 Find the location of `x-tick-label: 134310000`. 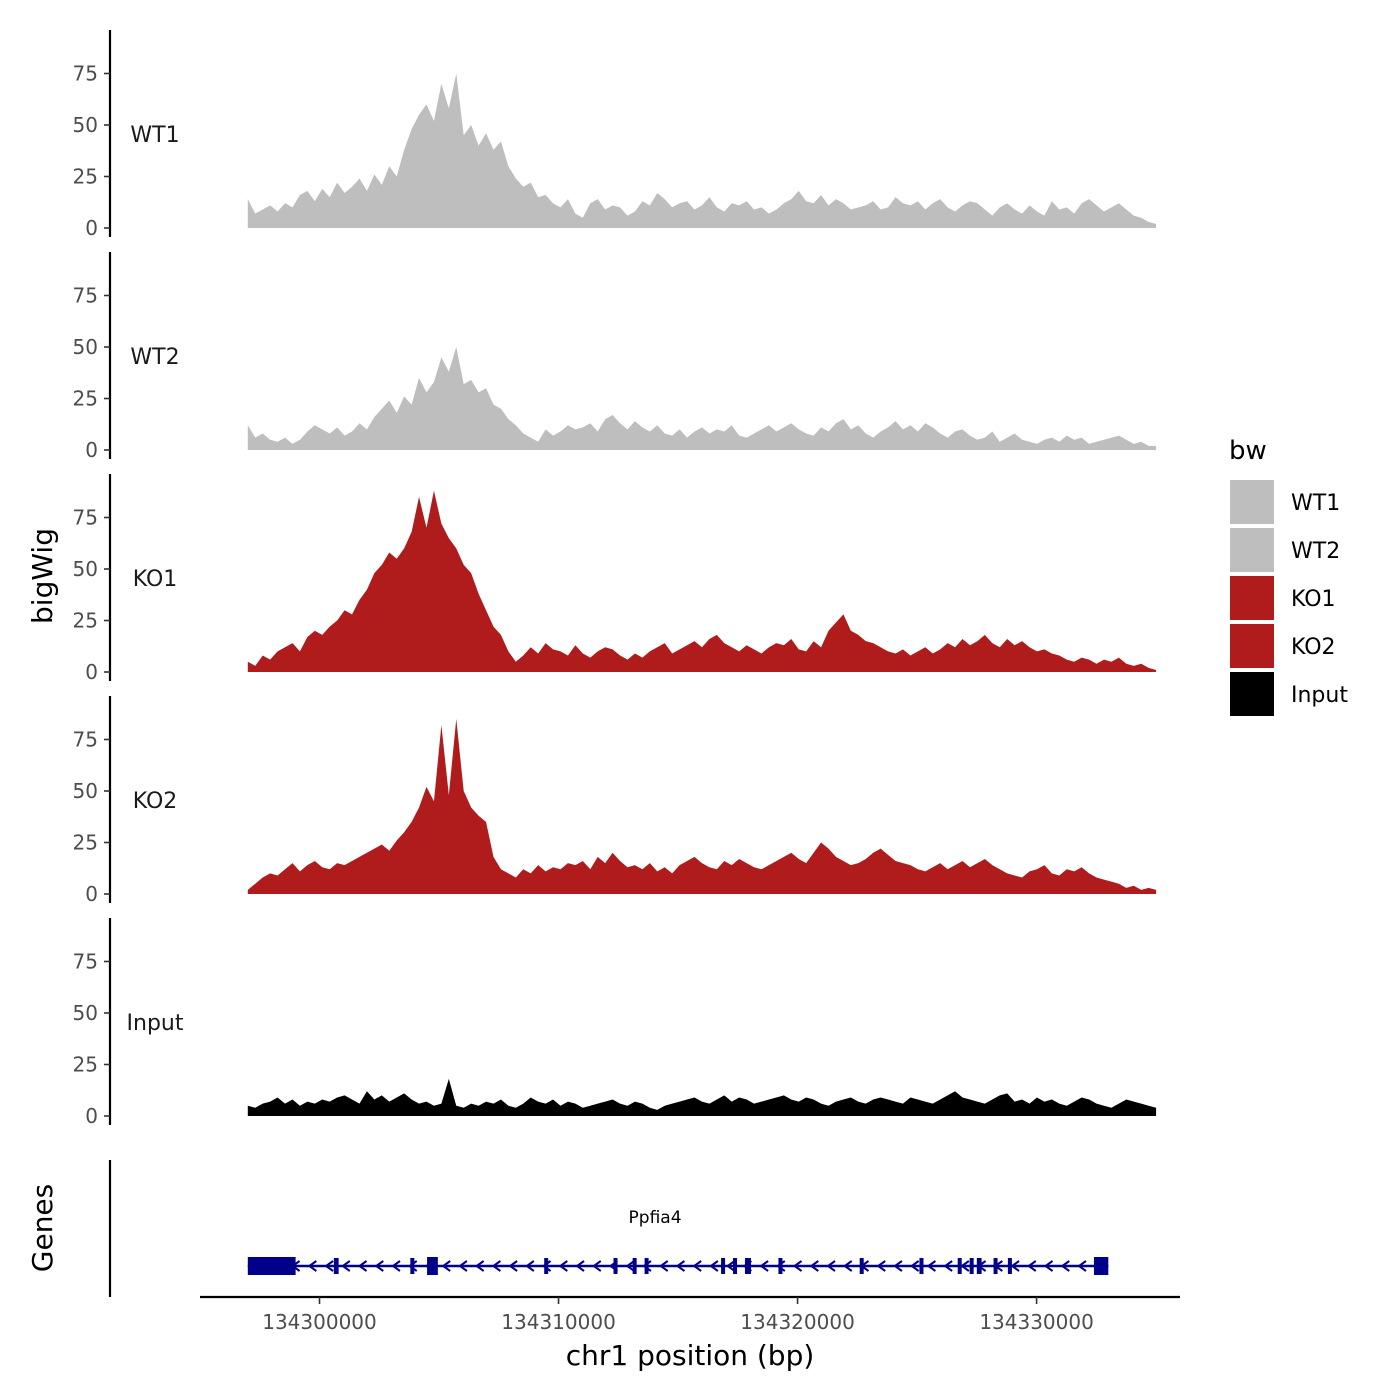

x-tick-label: 134310000 is located at coordinates (558, 1322).